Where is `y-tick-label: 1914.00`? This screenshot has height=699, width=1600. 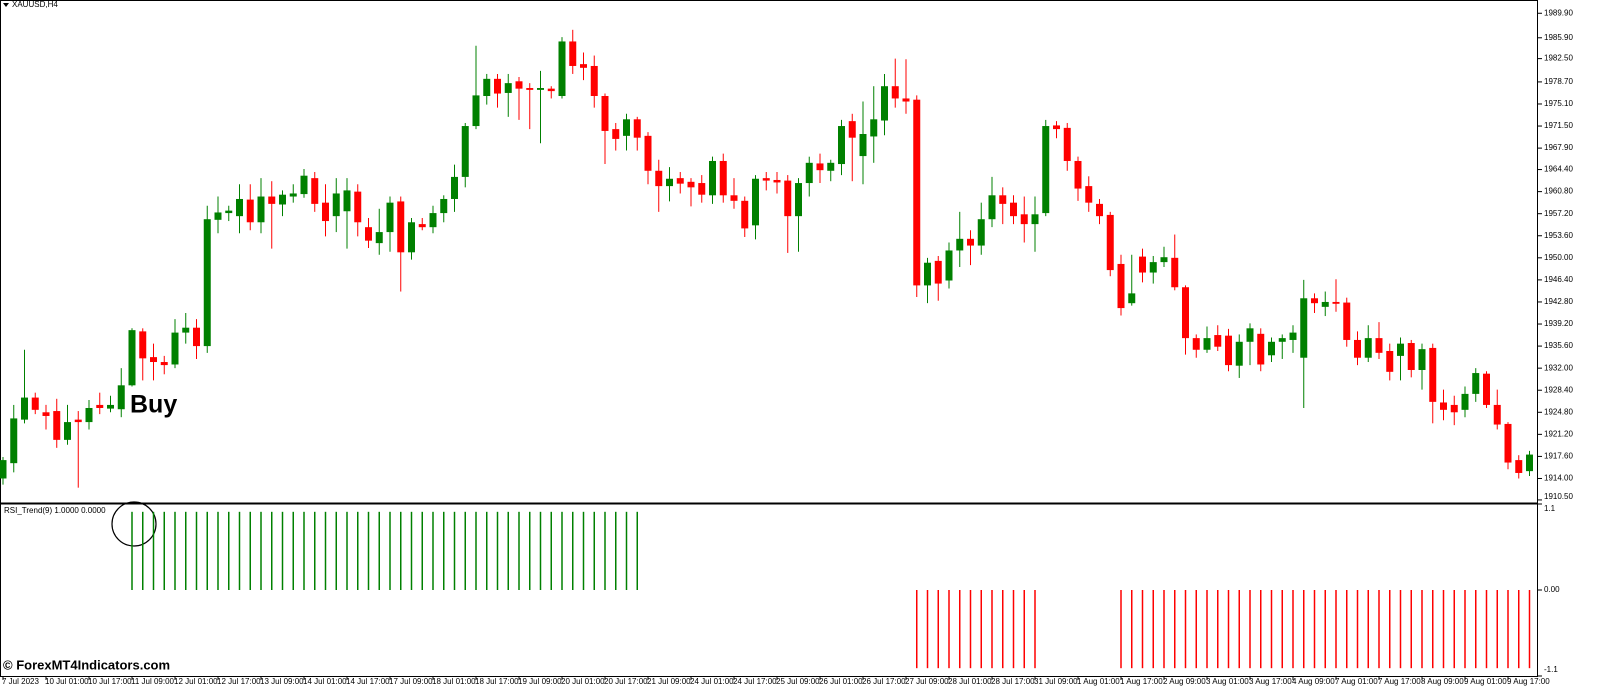 y-tick-label: 1914.00 is located at coordinates (1558, 478).